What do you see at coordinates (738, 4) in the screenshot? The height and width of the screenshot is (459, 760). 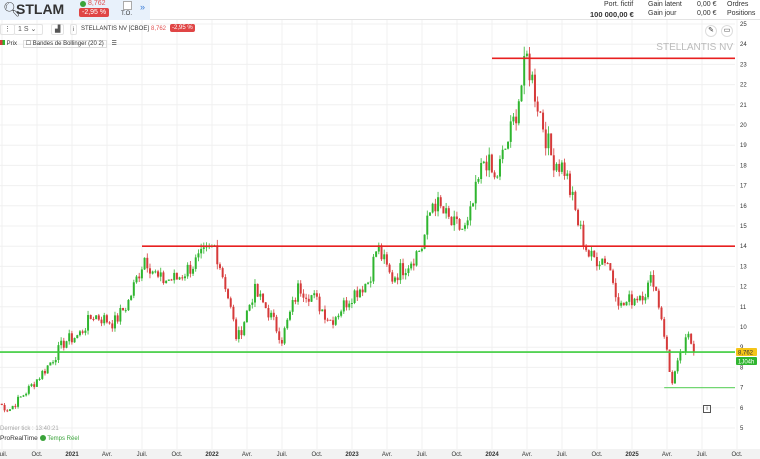 I see `orders-link: Ordres` at bounding box center [738, 4].